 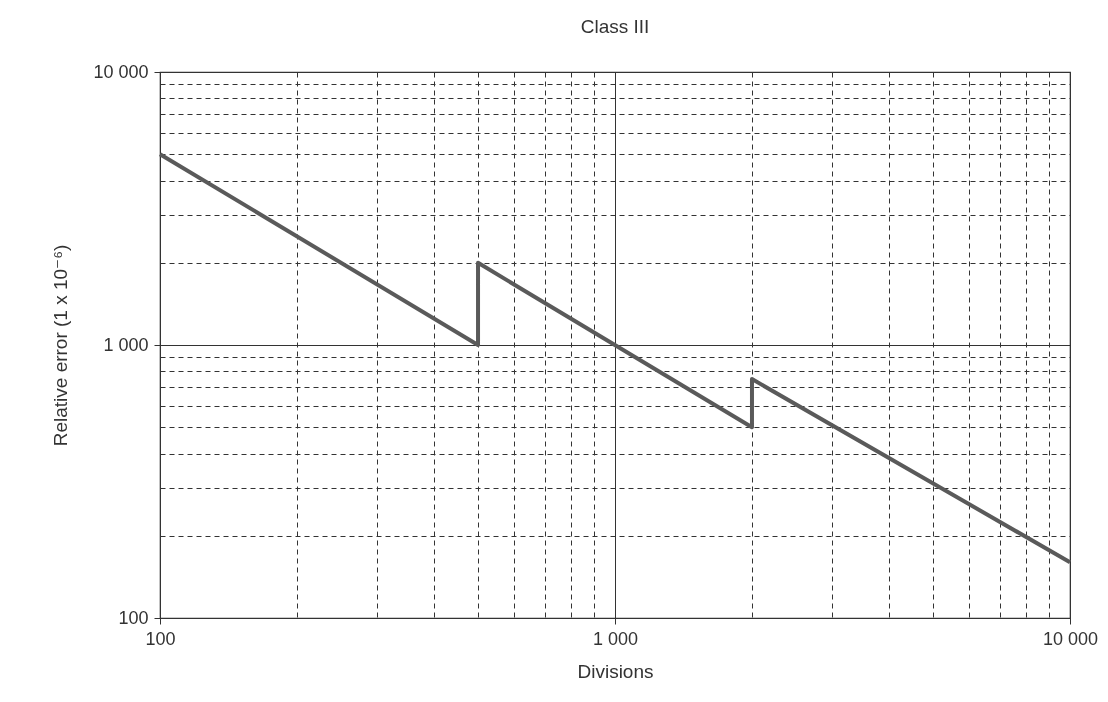 I want to click on y-tick-label: 1 000, so click(x=126, y=344).